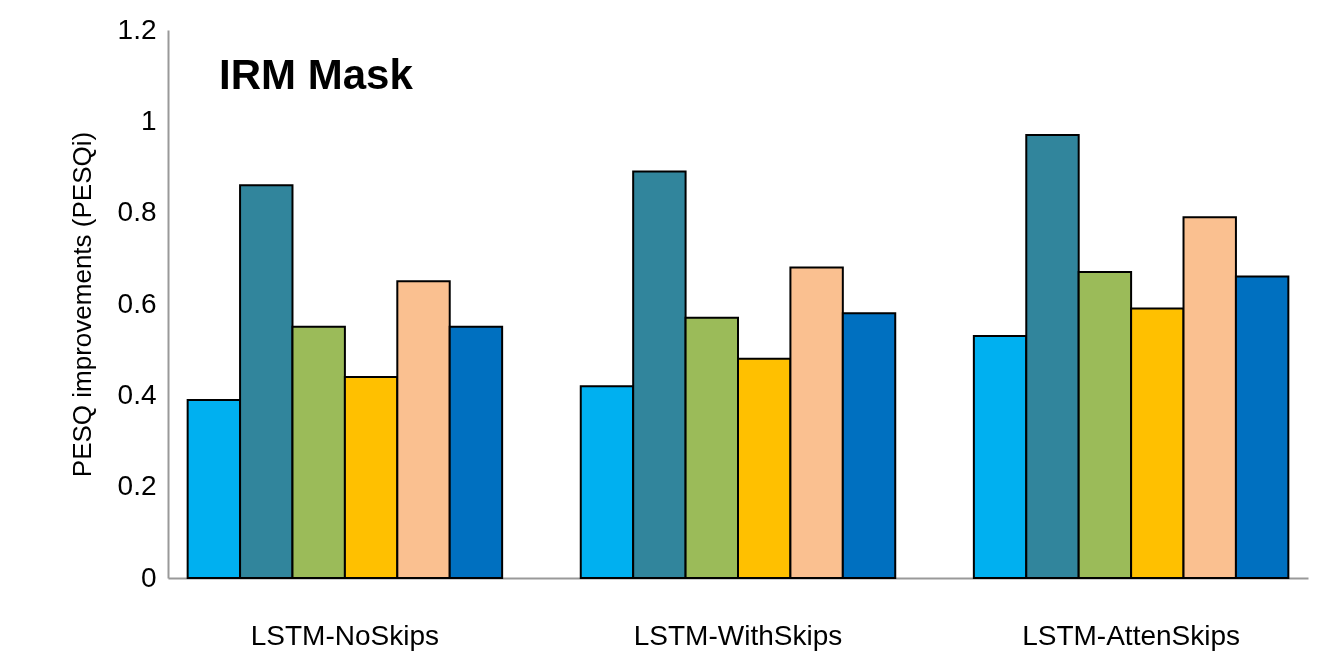 This screenshot has height=665, width=1330. I want to click on y-tick-label: 0, so click(148, 577).